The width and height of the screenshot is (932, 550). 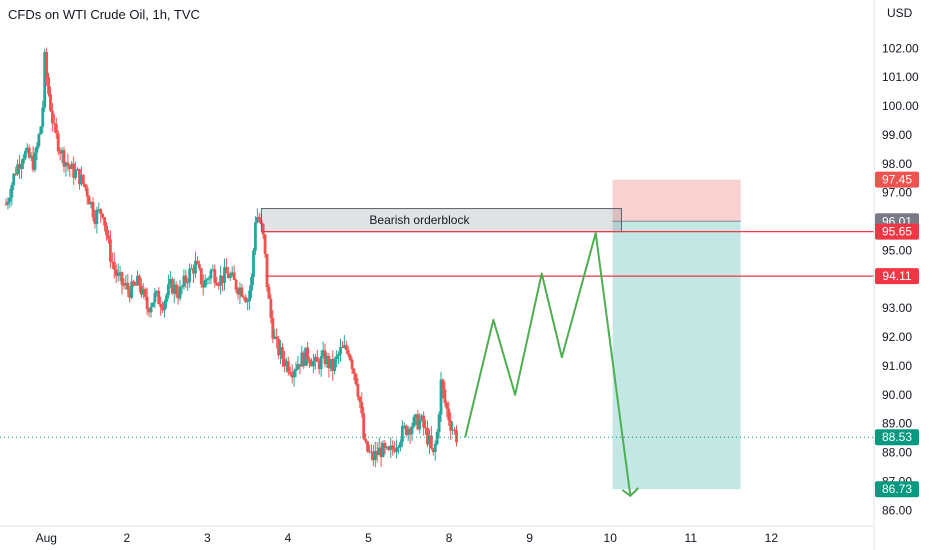 I want to click on x-tick-label: 8, so click(x=449, y=538).